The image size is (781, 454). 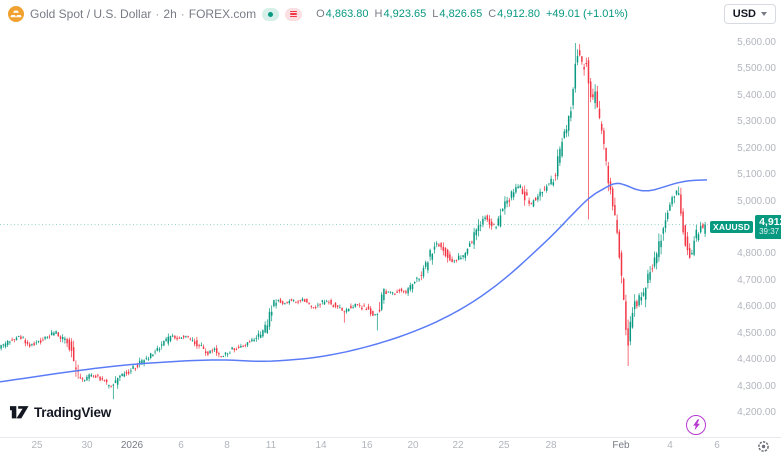 I want to click on time-tick-label: 20, so click(x=413, y=445).